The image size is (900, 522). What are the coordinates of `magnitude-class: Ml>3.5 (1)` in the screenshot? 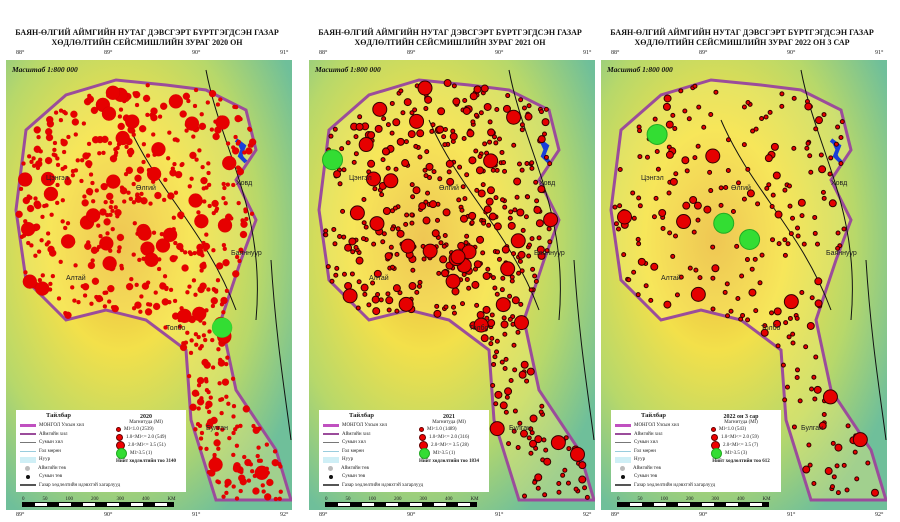 It's located at (150, 453).